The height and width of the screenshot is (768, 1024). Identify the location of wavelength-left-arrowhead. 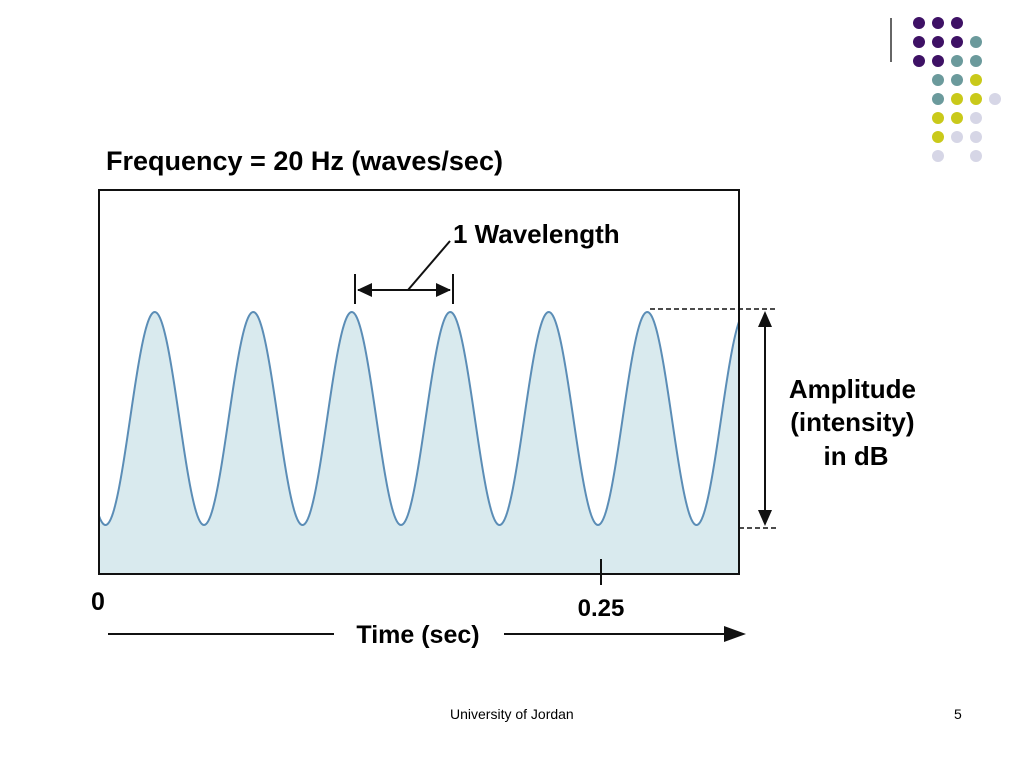
(364, 290).